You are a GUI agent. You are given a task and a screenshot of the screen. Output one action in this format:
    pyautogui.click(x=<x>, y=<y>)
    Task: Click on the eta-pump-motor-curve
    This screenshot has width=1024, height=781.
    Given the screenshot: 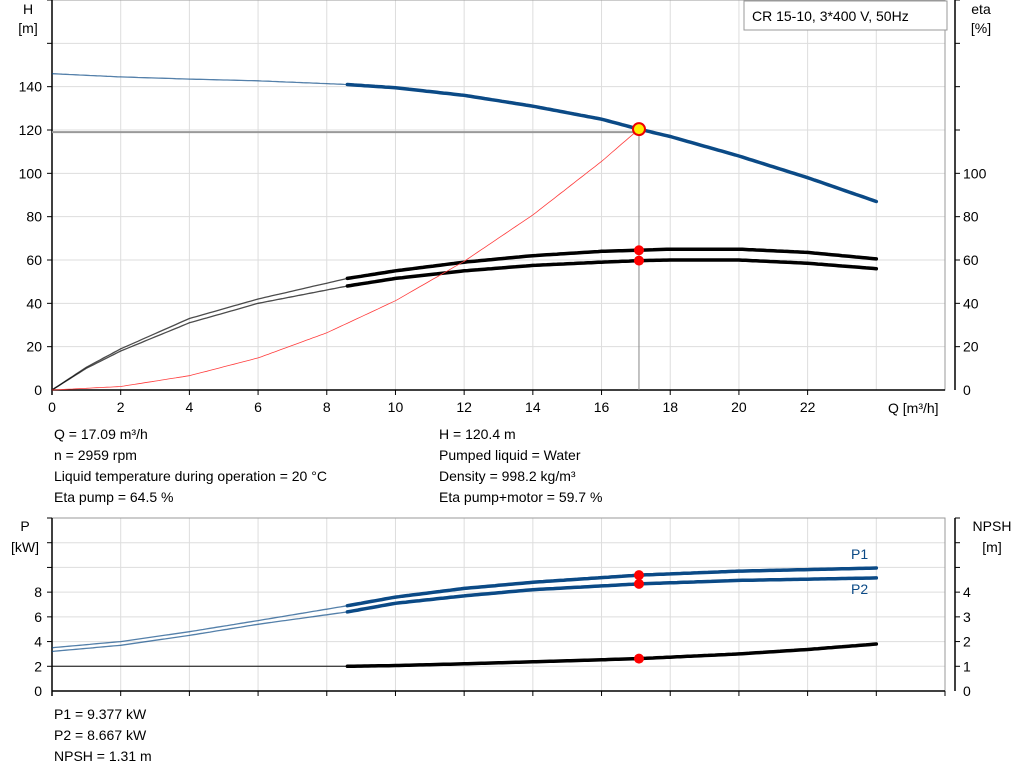 What is the action you would take?
    pyautogui.click(x=612, y=273)
    